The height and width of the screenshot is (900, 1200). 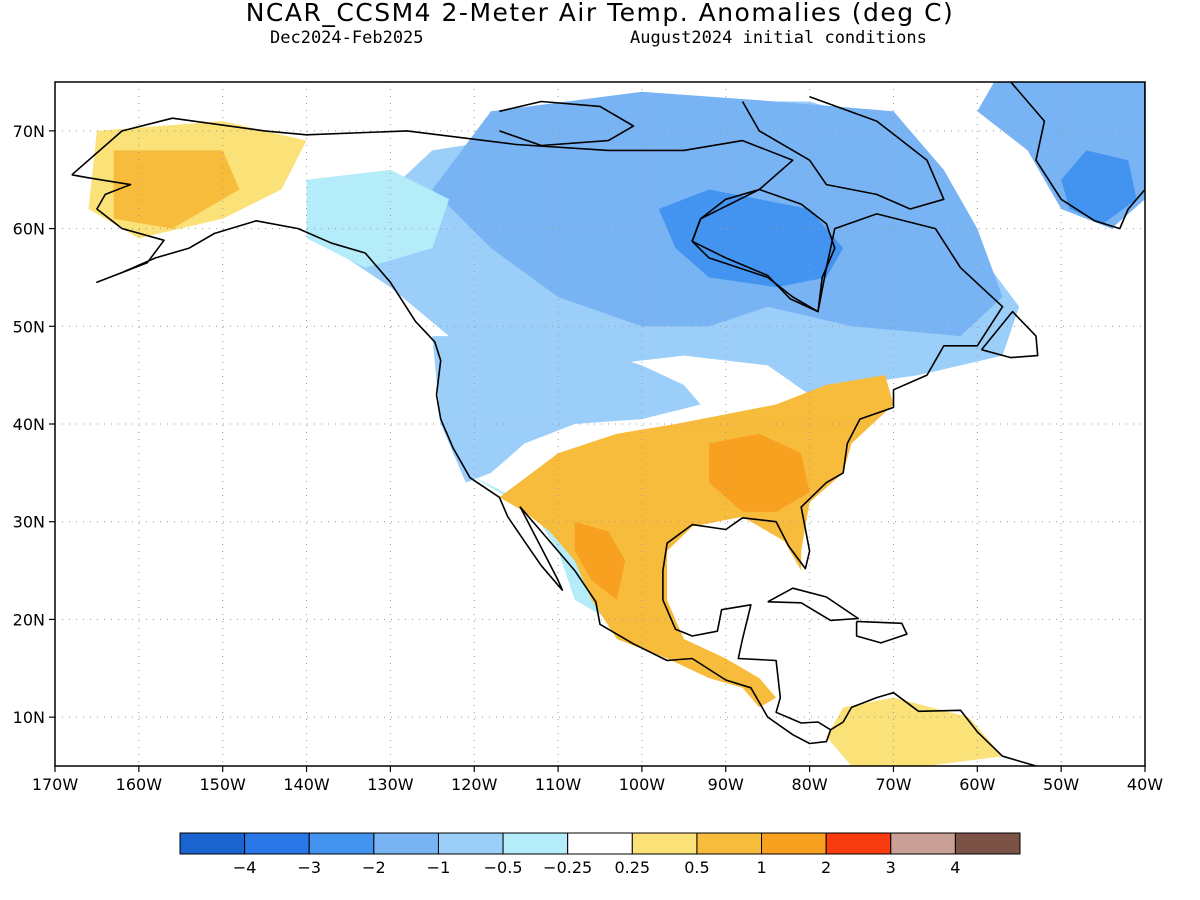 What do you see at coordinates (474, 784) in the screenshot?
I see `lon-tick-label: 120W` at bounding box center [474, 784].